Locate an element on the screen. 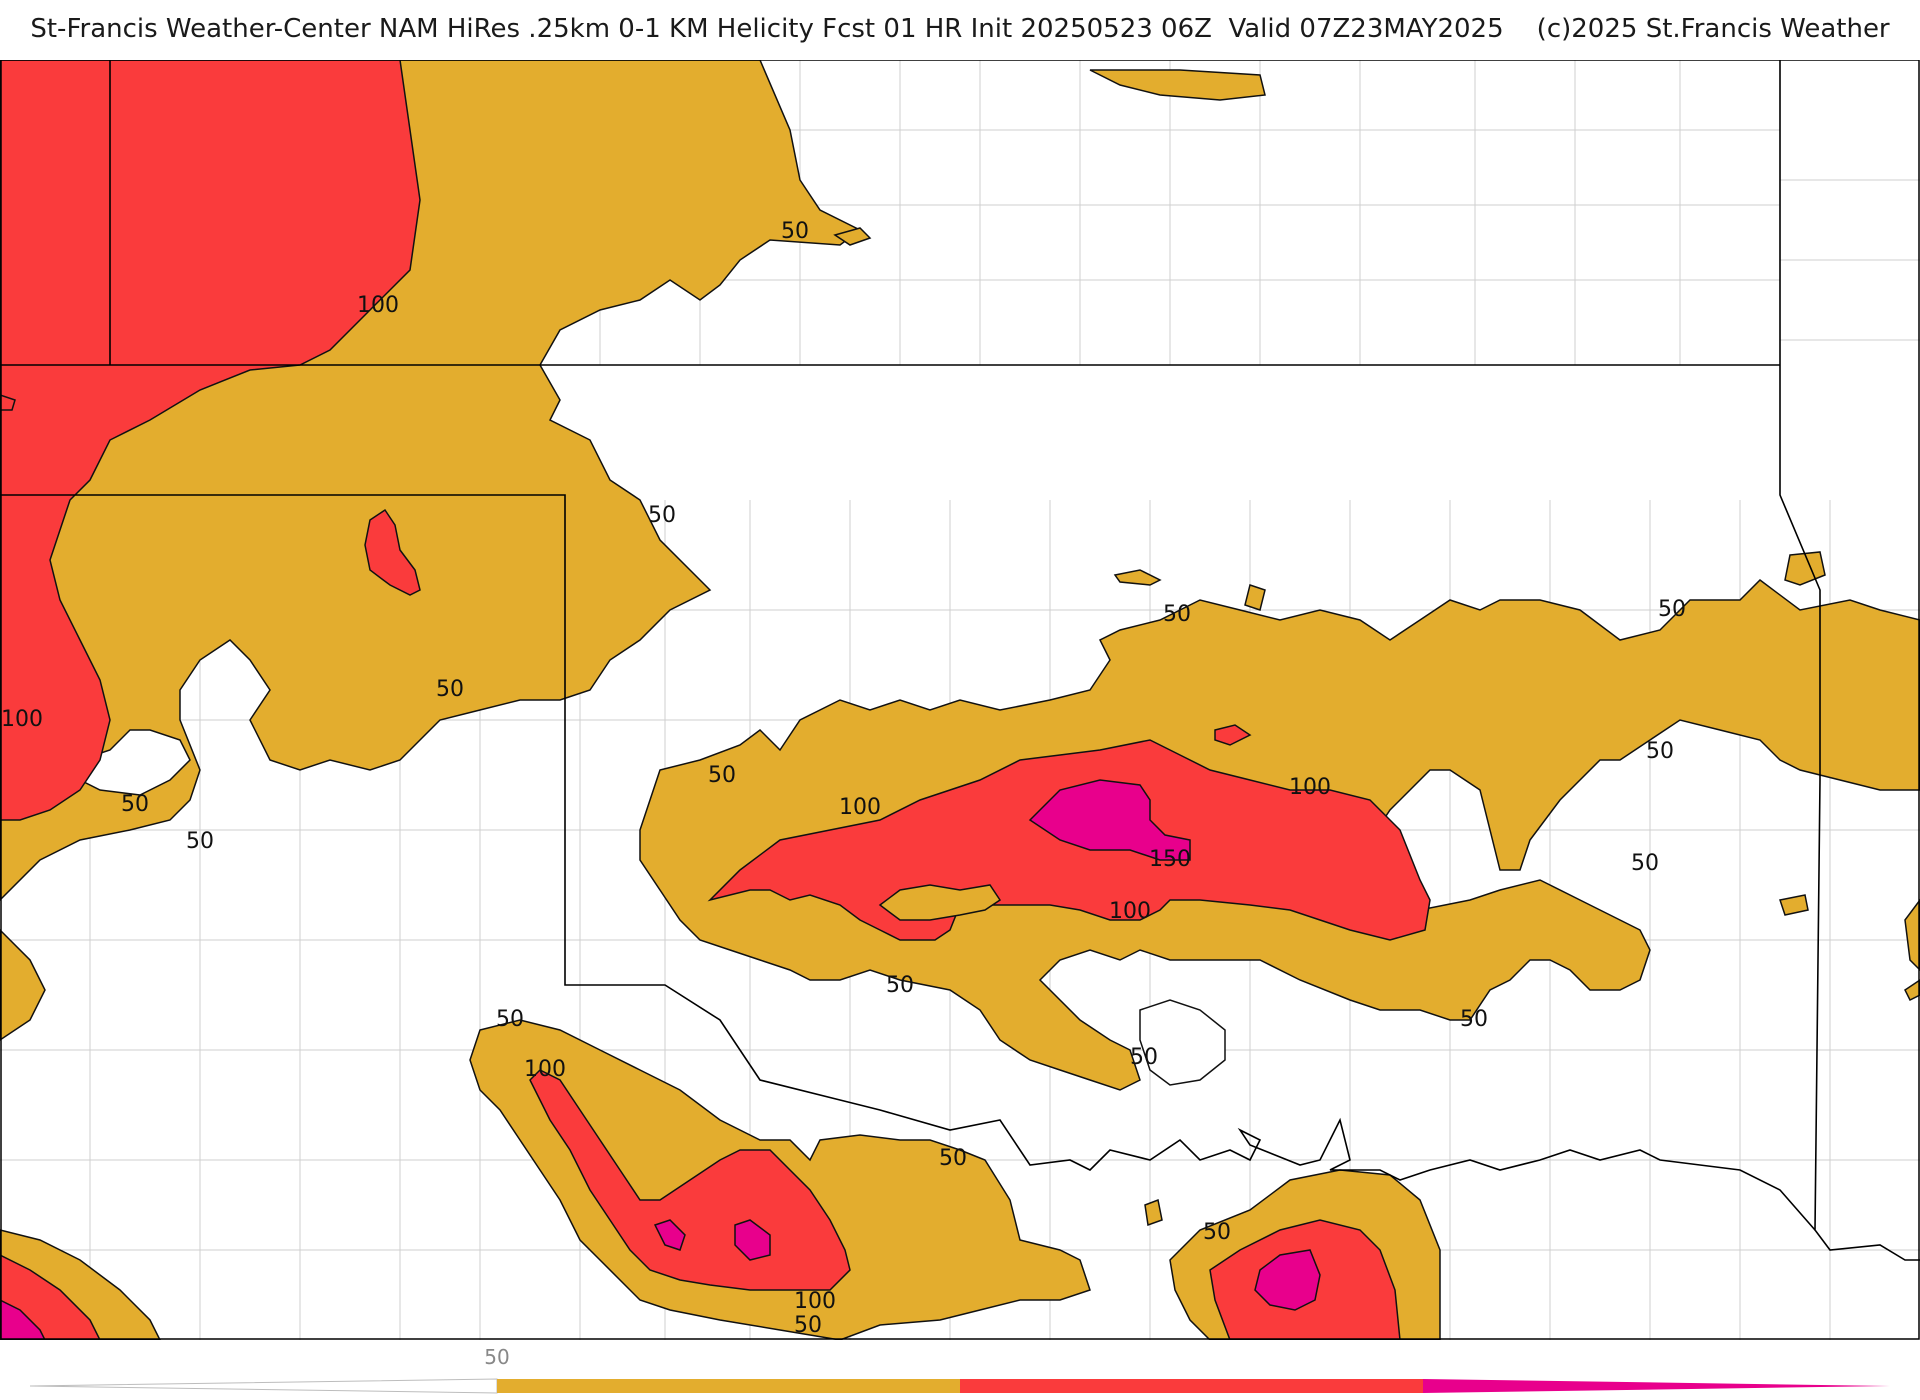  contour-label: 150 is located at coordinates (1170, 859).